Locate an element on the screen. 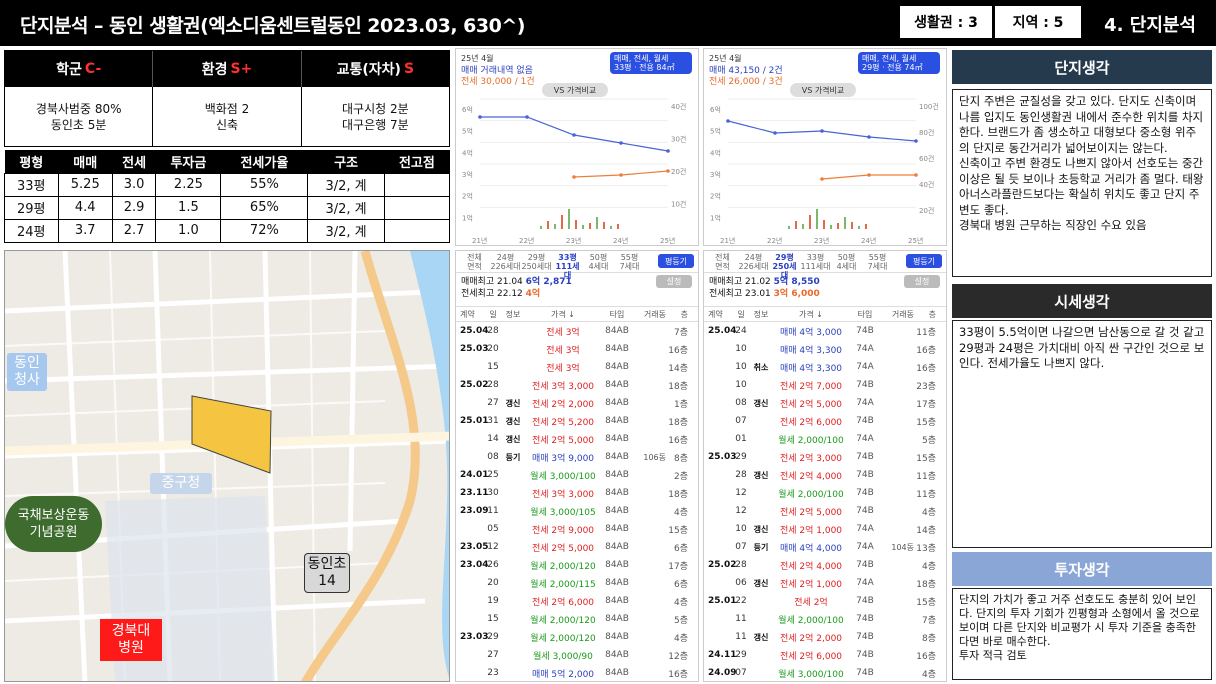 The width and height of the screenshot is (1216, 684). trade-row: 23.04 26 월세 2,000/120 84AB 17층 is located at coordinates (577, 565).